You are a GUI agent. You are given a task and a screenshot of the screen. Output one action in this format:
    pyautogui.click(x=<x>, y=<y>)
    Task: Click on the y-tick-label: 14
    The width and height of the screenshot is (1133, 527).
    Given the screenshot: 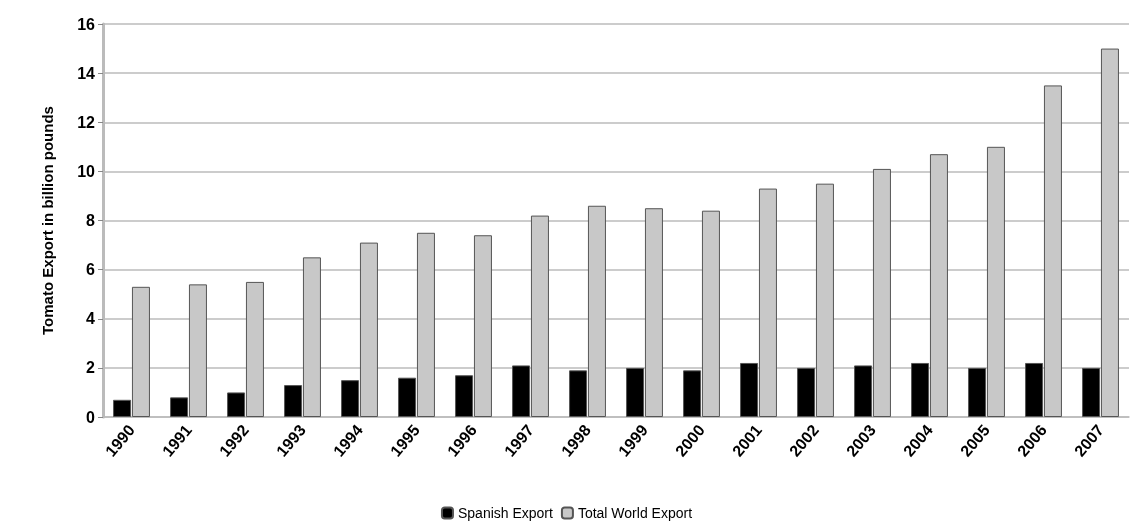 What is the action you would take?
    pyautogui.click(x=86, y=73)
    